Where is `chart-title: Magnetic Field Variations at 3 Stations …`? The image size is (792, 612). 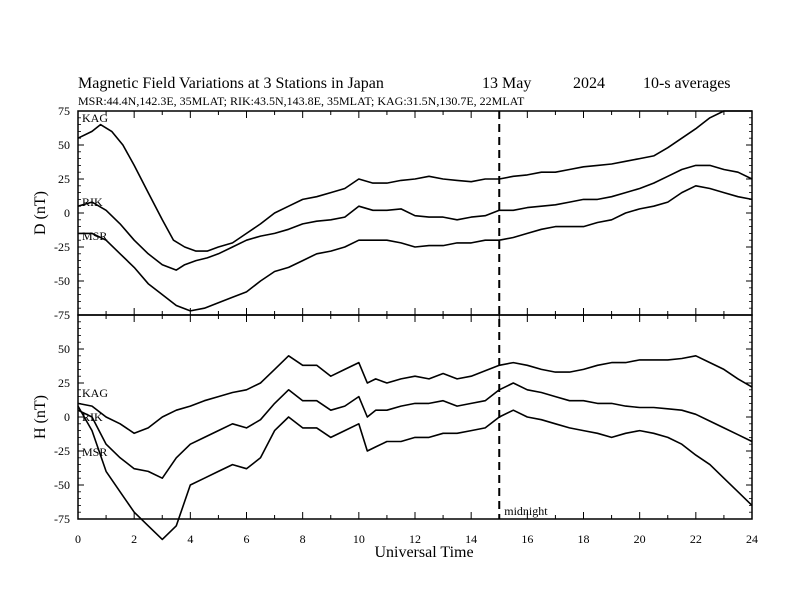 chart-title: Magnetic Field Variations at 3 Stations … is located at coordinates (231, 83).